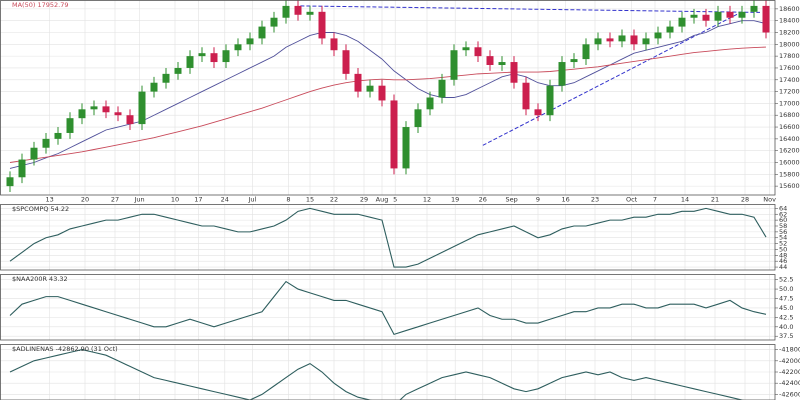 This screenshot has width=800, height=400. What do you see at coordinates (40, 209) in the screenshot?
I see `panel-label: $SPCOMPQ 54.22` at bounding box center [40, 209].